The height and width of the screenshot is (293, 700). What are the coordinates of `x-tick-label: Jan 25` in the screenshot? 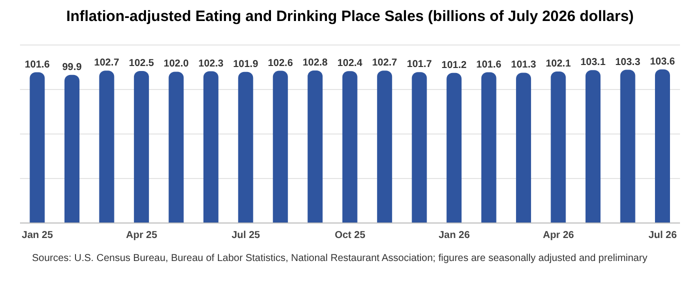 It's located at (38, 236).